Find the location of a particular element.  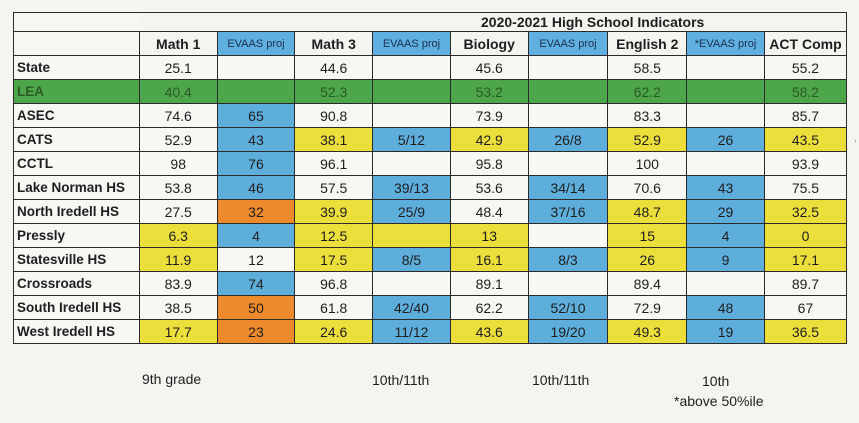

table-row: State 25.1 44.6 45.6 58.5 55.2 is located at coordinates (430, 67).